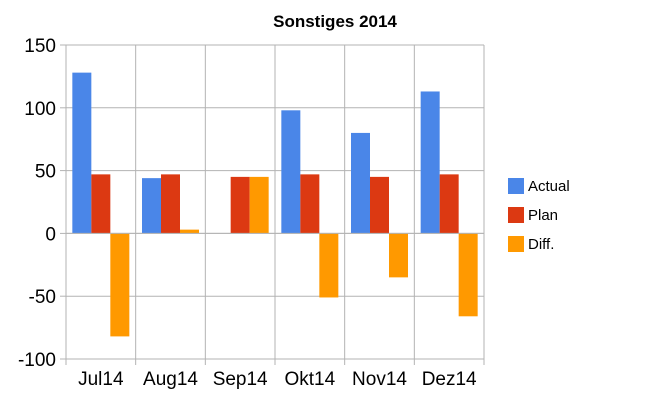  Describe the element at coordinates (543, 215) in the screenshot. I see `legend-label: Plan` at that location.